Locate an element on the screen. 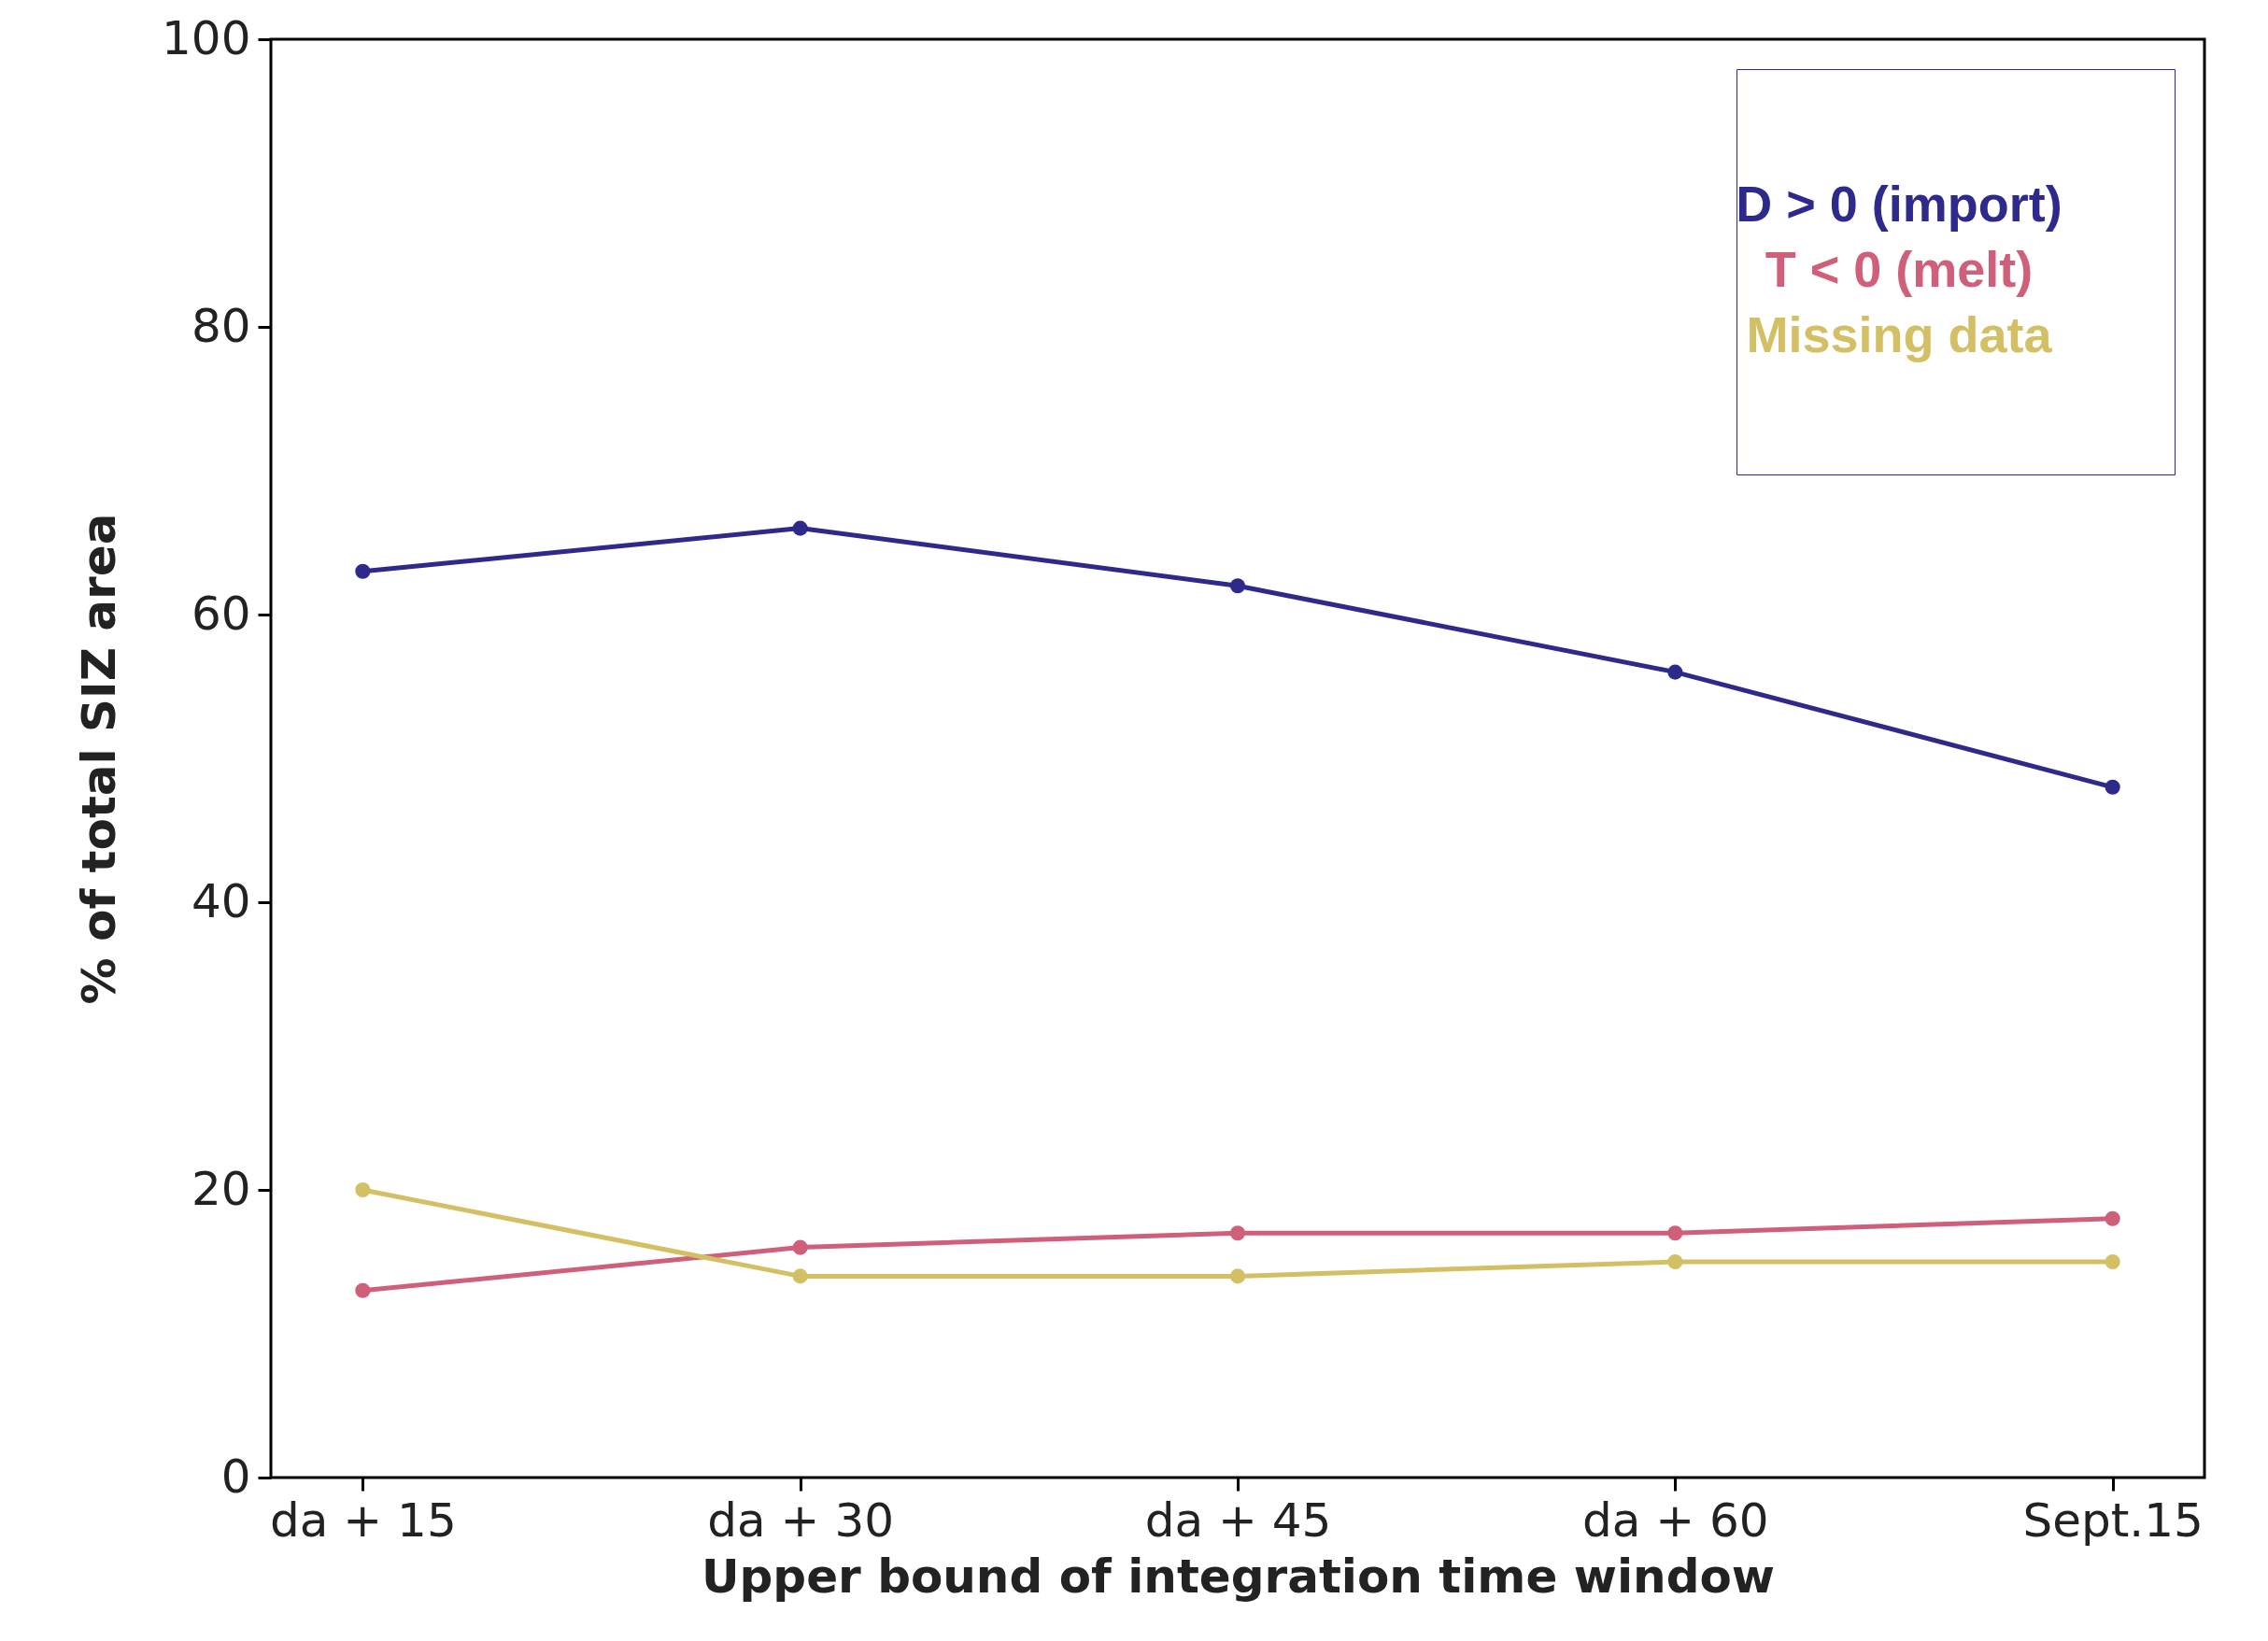  text: D > 0 (import) is located at coordinates (1899, 204).